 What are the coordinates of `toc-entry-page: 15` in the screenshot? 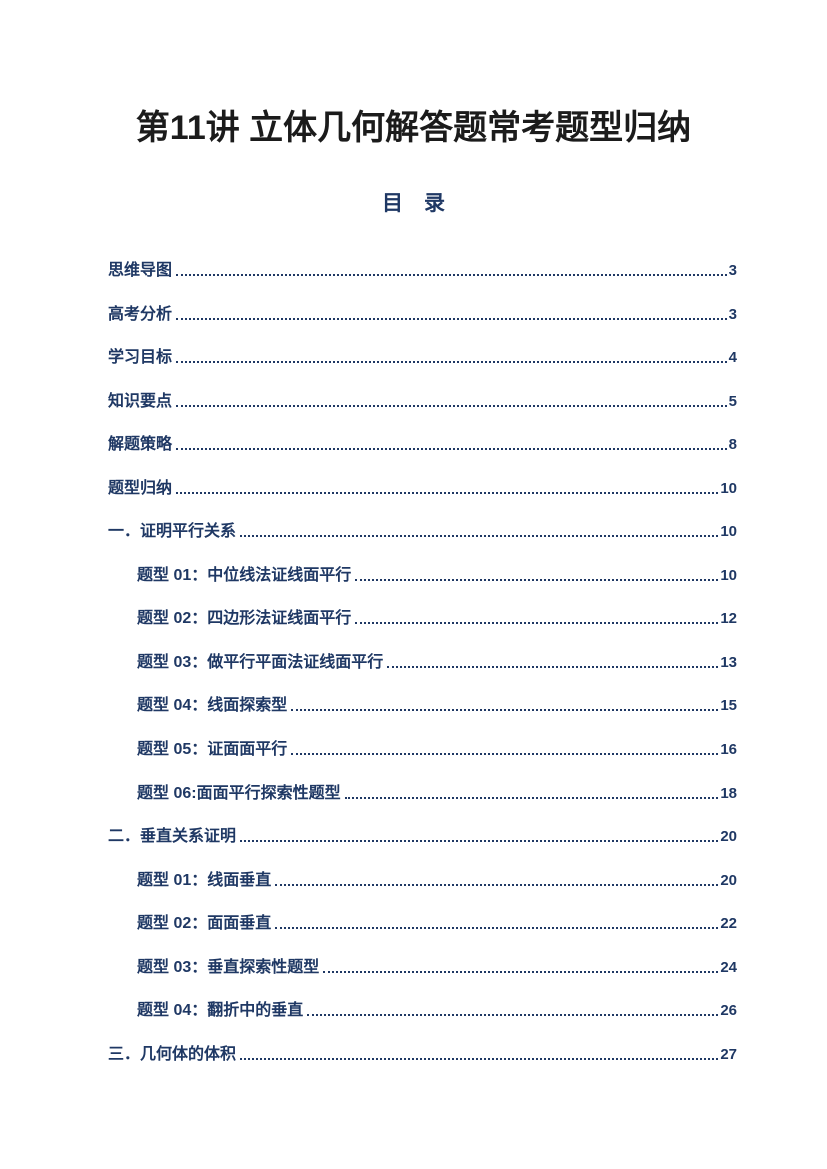 It's located at (728, 706).